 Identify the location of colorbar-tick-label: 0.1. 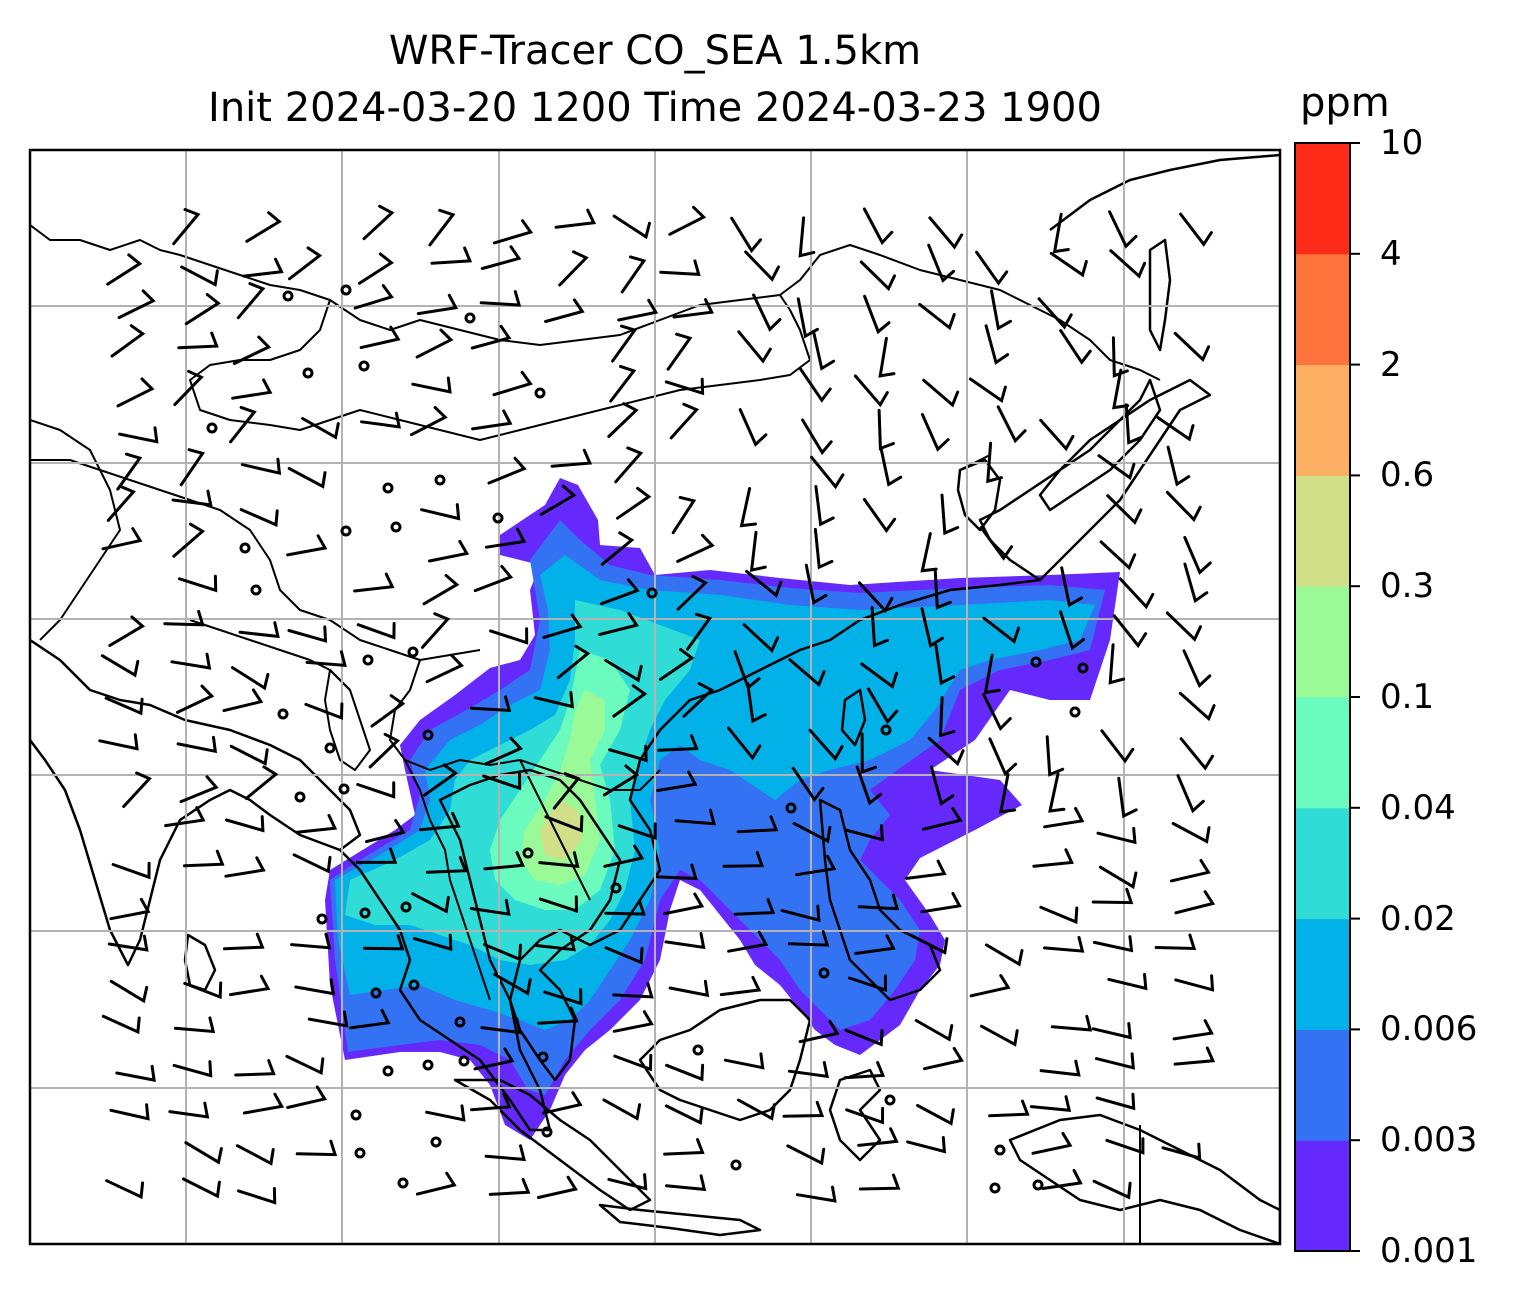
(1407, 697).